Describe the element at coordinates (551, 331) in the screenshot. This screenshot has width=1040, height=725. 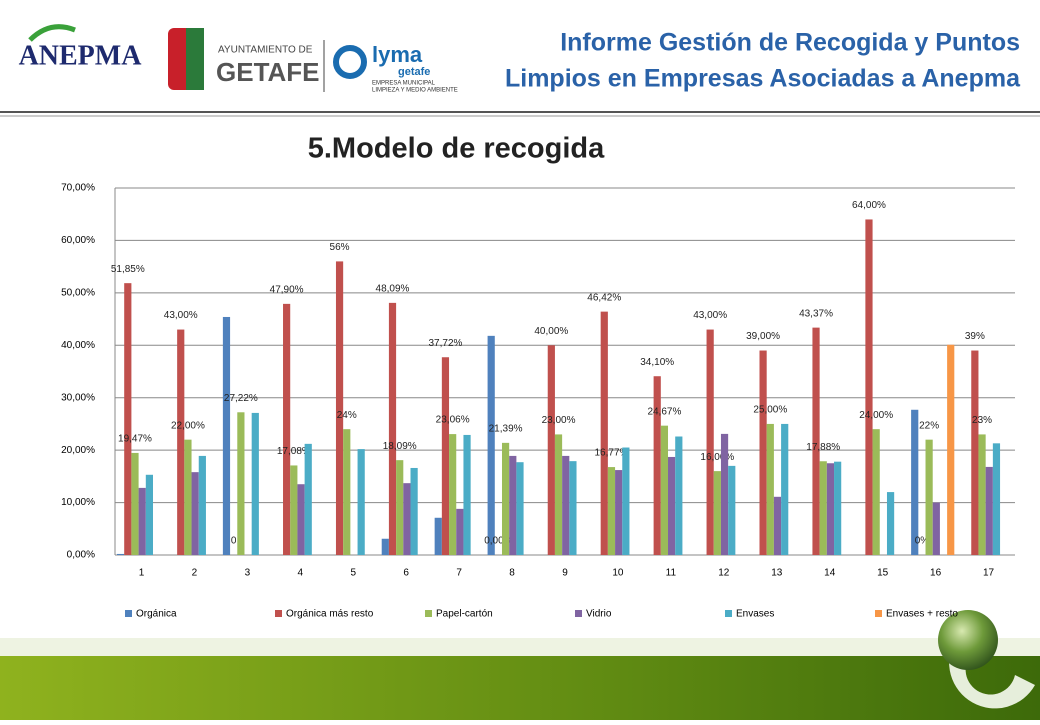
I see `data-label: 40,00%` at that location.